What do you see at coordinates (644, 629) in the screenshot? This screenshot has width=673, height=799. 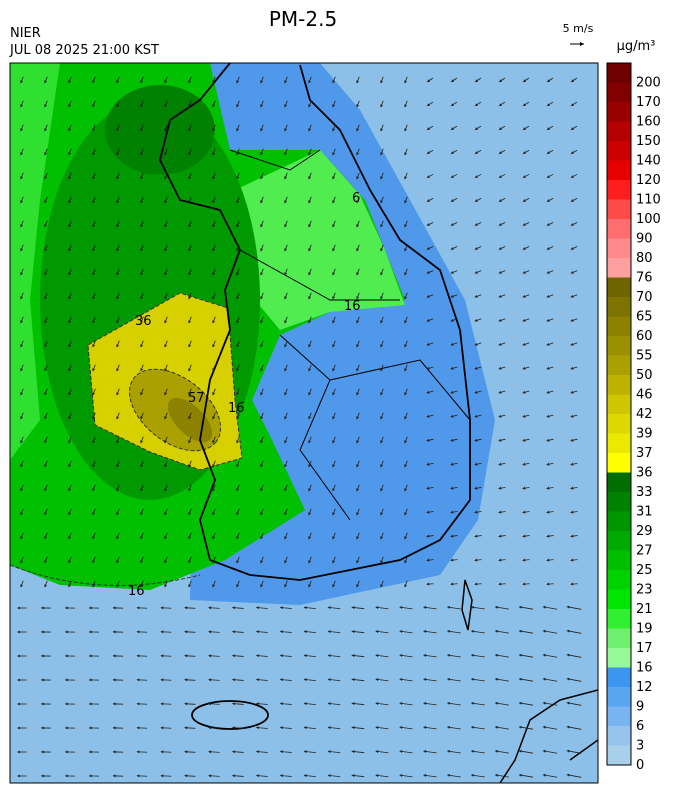 I see `colorbar-label: 19` at bounding box center [644, 629].